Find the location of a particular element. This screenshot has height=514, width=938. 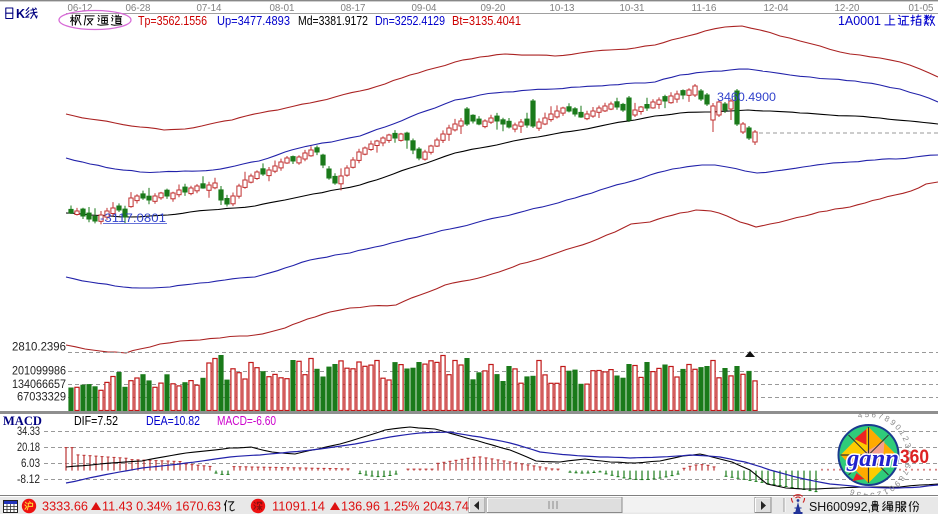

svg-text: 08-01 is located at coordinates (282, 8).